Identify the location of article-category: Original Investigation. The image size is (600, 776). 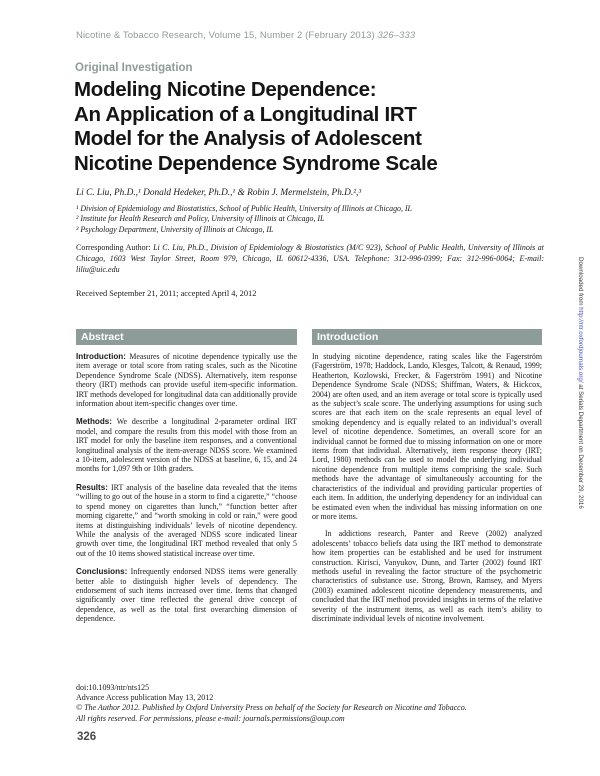
(134, 68).